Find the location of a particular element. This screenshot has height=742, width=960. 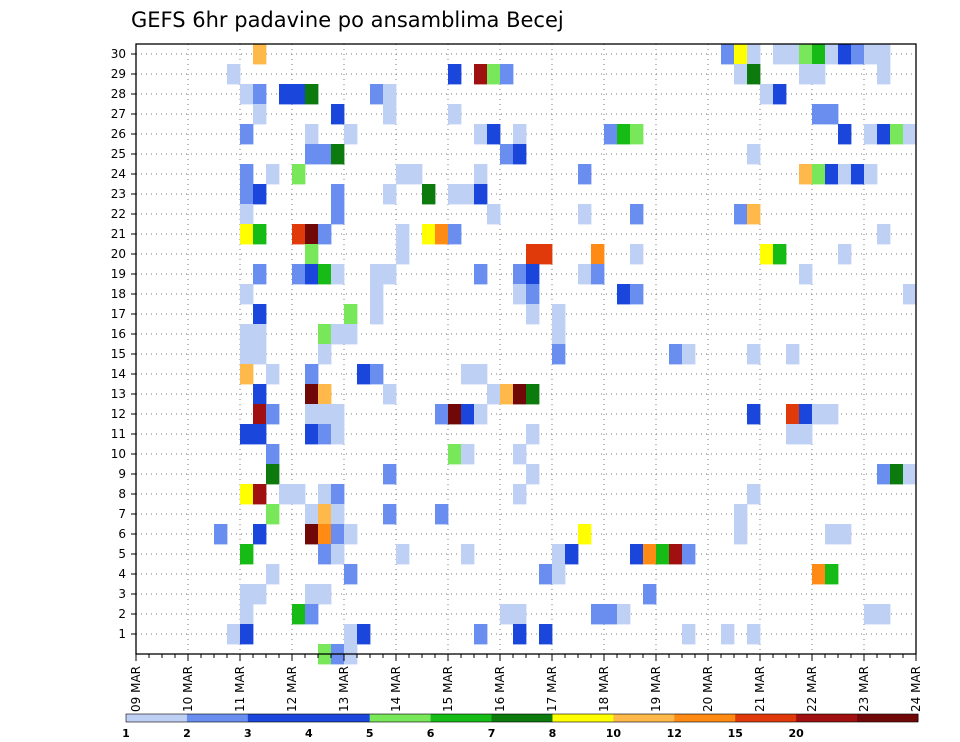

y-tick-label: 11 is located at coordinates (118, 434).